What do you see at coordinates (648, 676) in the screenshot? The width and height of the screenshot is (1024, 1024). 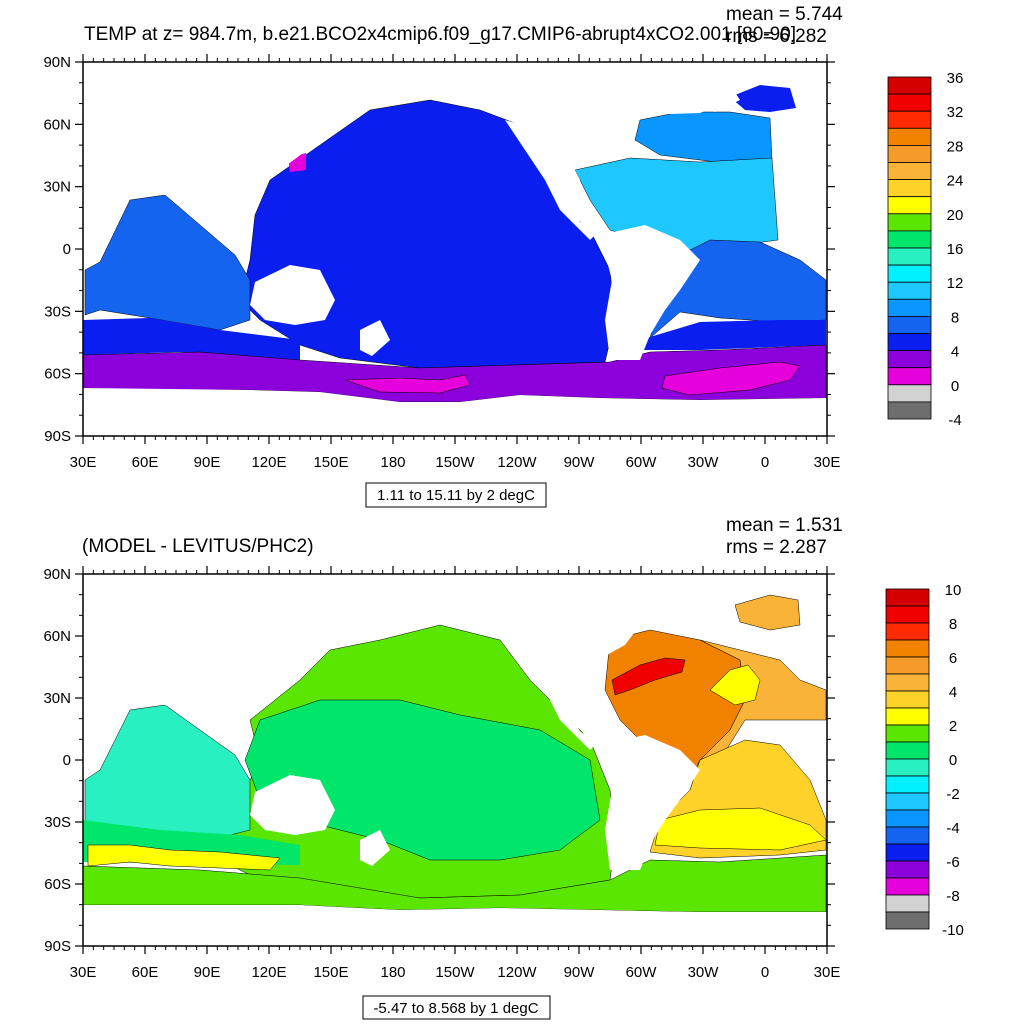 I see `bottom-north-atlantic-red` at bounding box center [648, 676].